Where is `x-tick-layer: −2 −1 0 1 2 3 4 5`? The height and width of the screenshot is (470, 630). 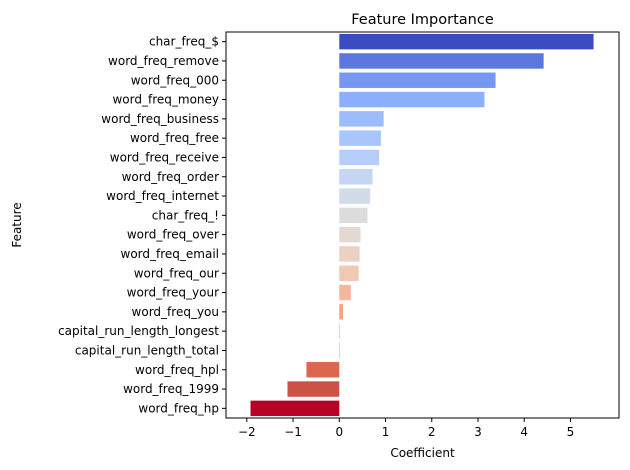 x-tick-layer: −2 −1 0 1 2 3 4 5 is located at coordinates (406, 428).